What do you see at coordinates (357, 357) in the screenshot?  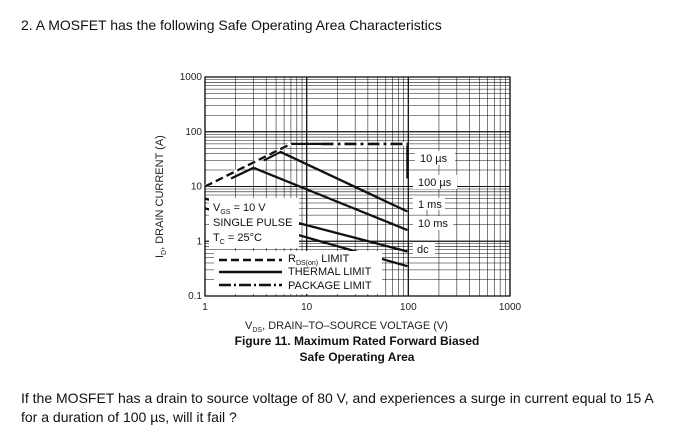 I see `figure-caption-line-2: Safe Operating Area` at bounding box center [357, 357].